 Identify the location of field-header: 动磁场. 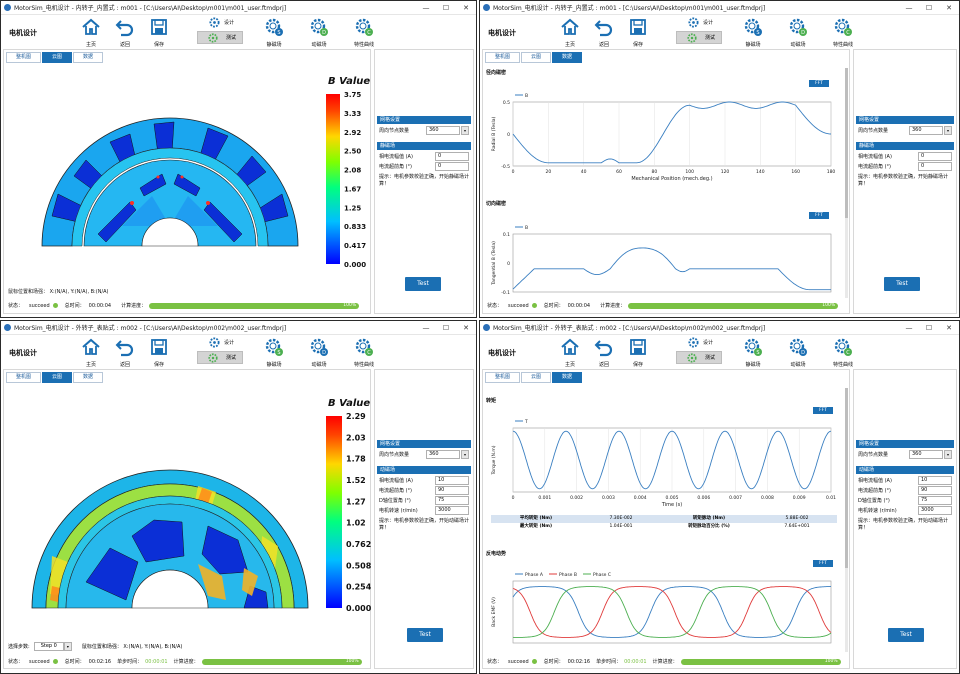
(905, 470).